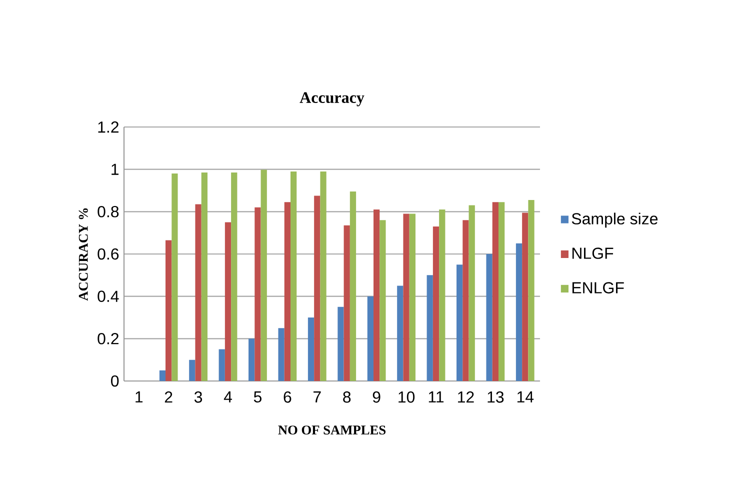  Describe the element at coordinates (332, 99) in the screenshot. I see `chart-title: Accuracy` at that location.